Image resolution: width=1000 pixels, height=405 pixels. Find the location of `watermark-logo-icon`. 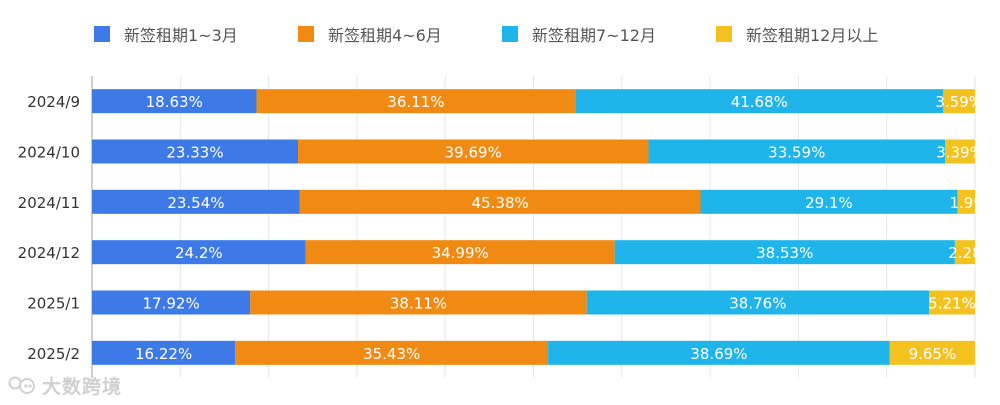

watermark-logo-icon is located at coordinates (21, 385).